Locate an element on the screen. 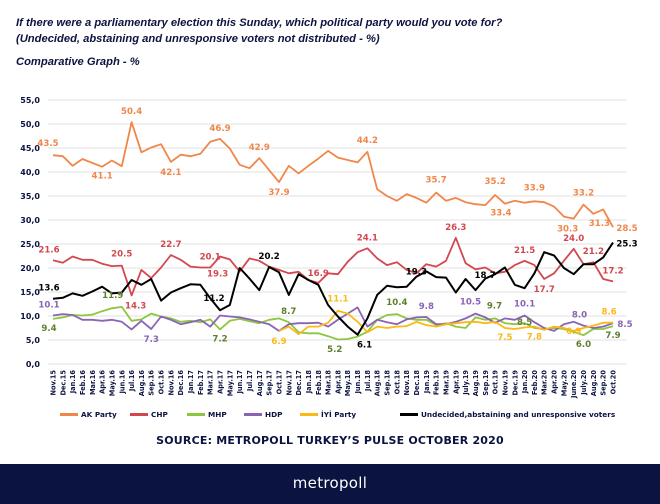 The width and height of the screenshot is (660, 504). x-tick-label: Apr.18 is located at coordinates (338, 382).